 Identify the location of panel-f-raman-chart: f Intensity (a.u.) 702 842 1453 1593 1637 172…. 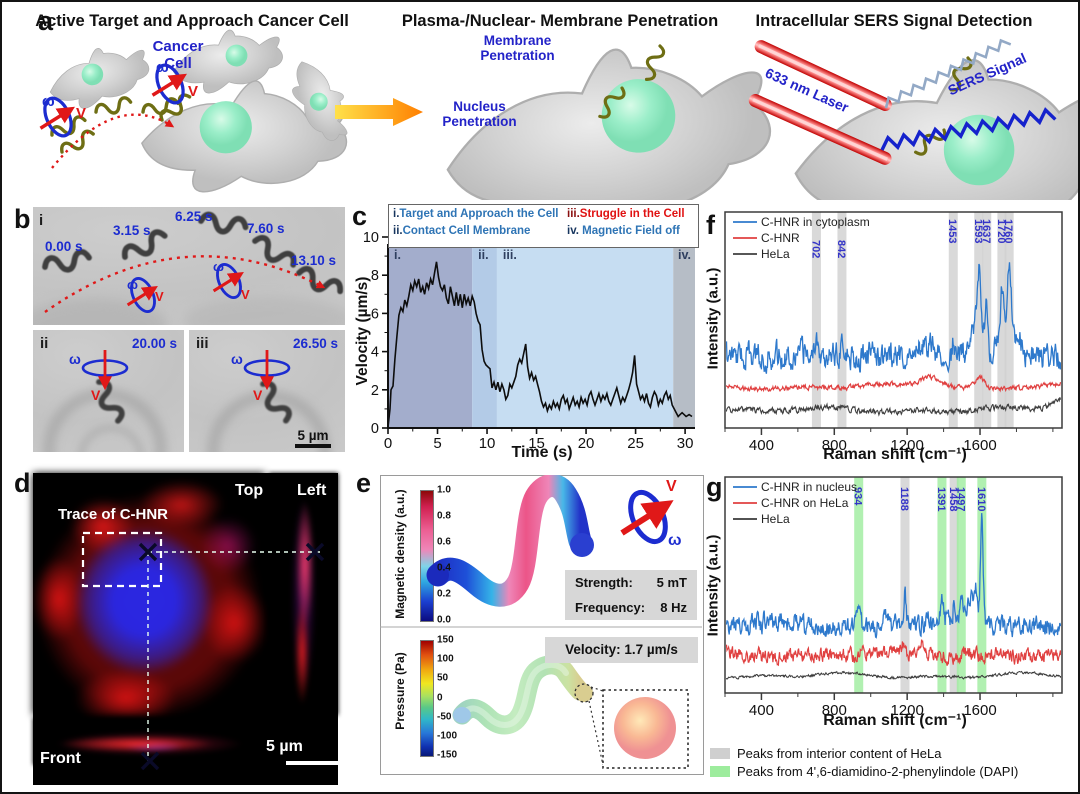
(890, 330).